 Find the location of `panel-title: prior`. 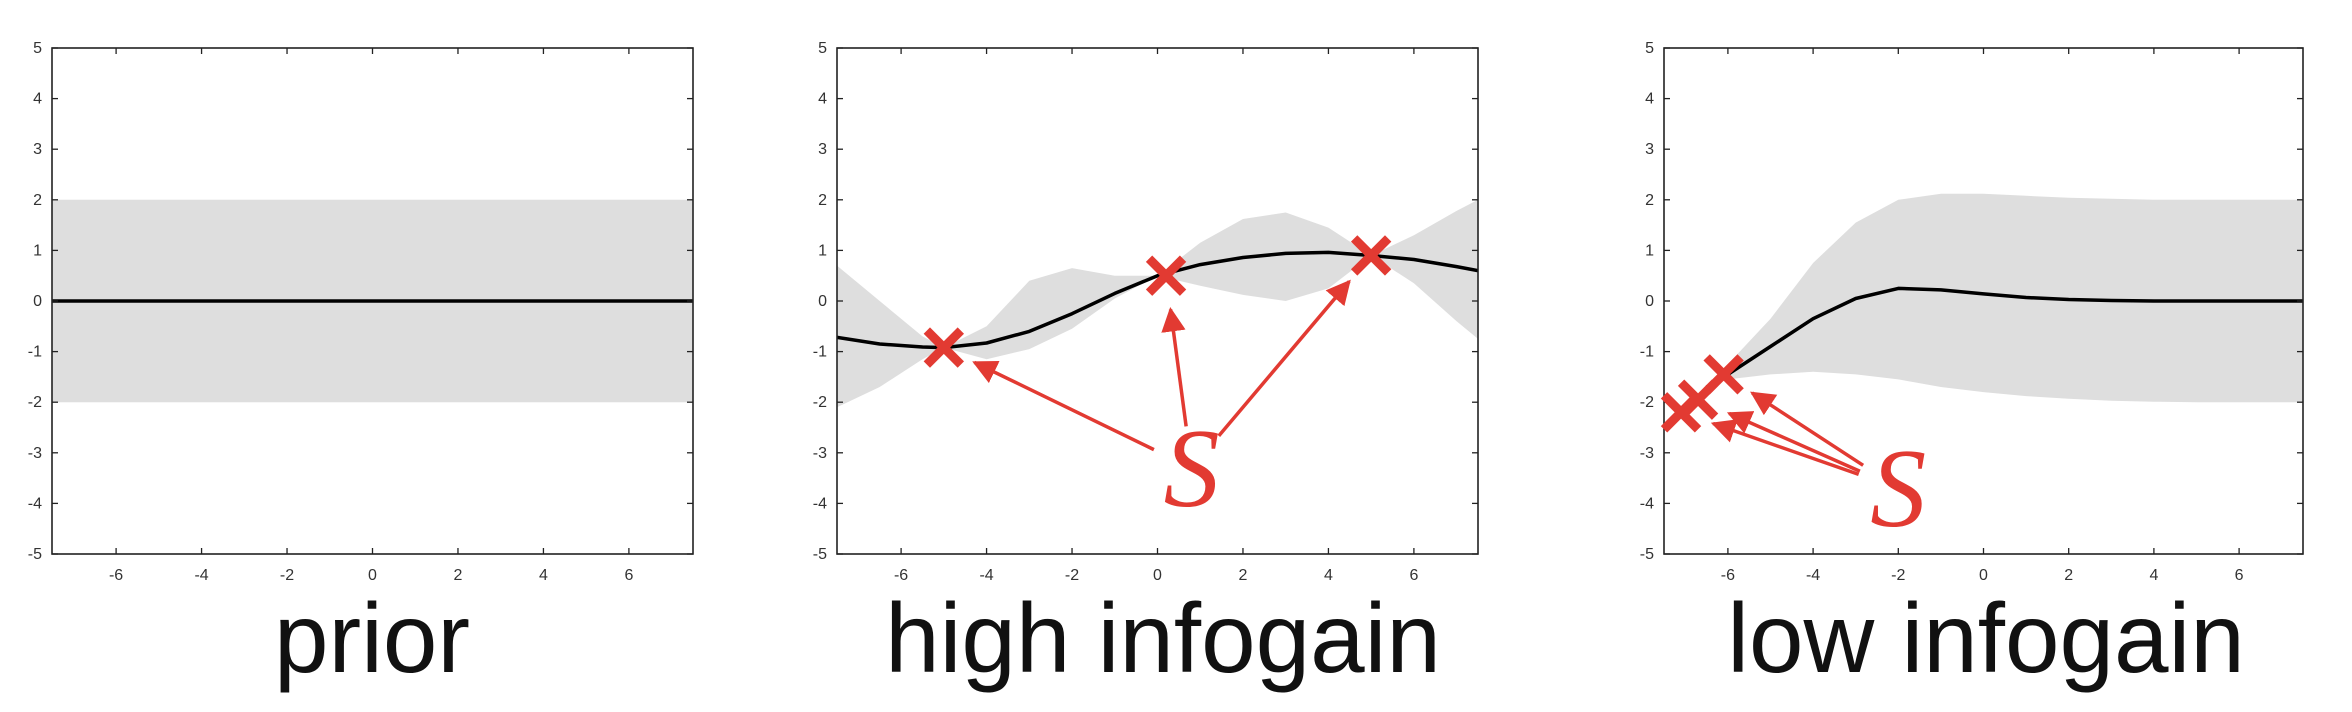

panel-title: prior is located at coordinates (372, 638).